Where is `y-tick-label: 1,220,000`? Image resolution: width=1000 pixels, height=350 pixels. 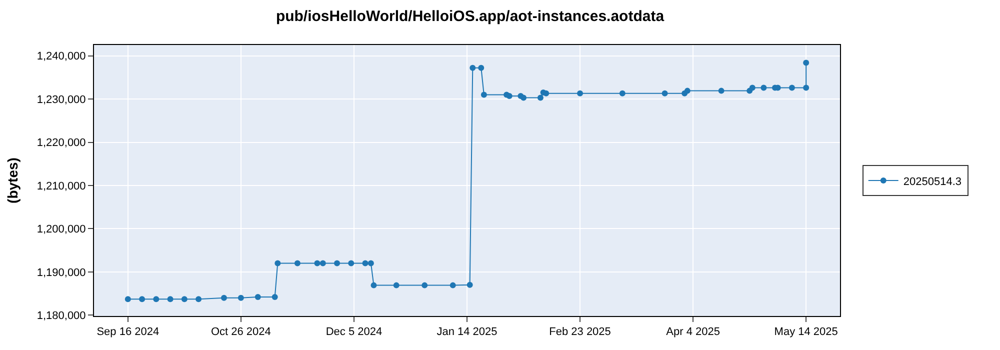 y-tick-label: 1,220,000 is located at coordinates (61, 143).